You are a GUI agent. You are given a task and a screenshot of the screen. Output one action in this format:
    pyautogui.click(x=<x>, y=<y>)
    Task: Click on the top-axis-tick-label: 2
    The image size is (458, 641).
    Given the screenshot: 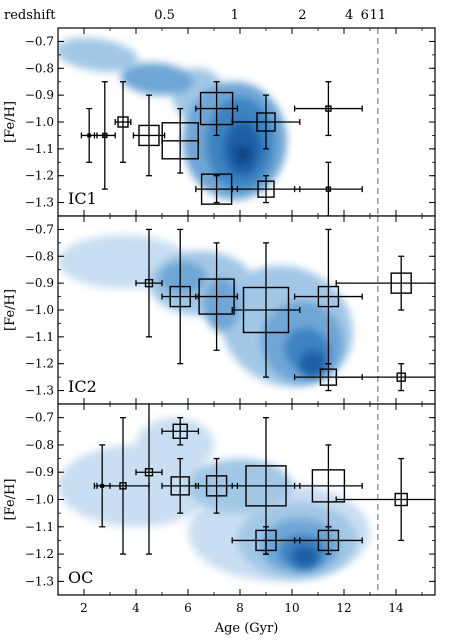 What is the action you would take?
    pyautogui.click(x=302, y=15)
    